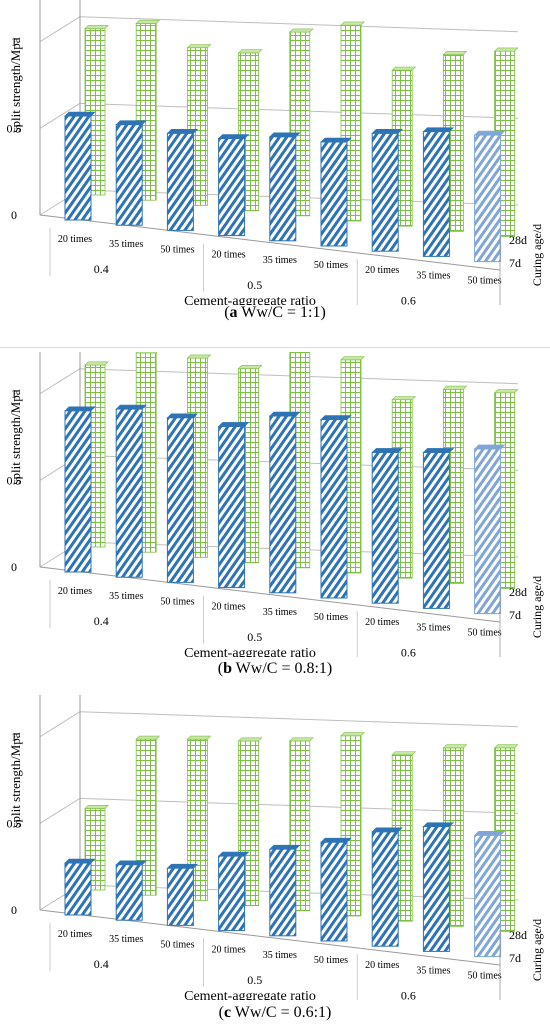  What do you see at coordinates (275, 312) in the screenshot?
I see `caption-a: (a Ww/C = 1:1)` at bounding box center [275, 312].